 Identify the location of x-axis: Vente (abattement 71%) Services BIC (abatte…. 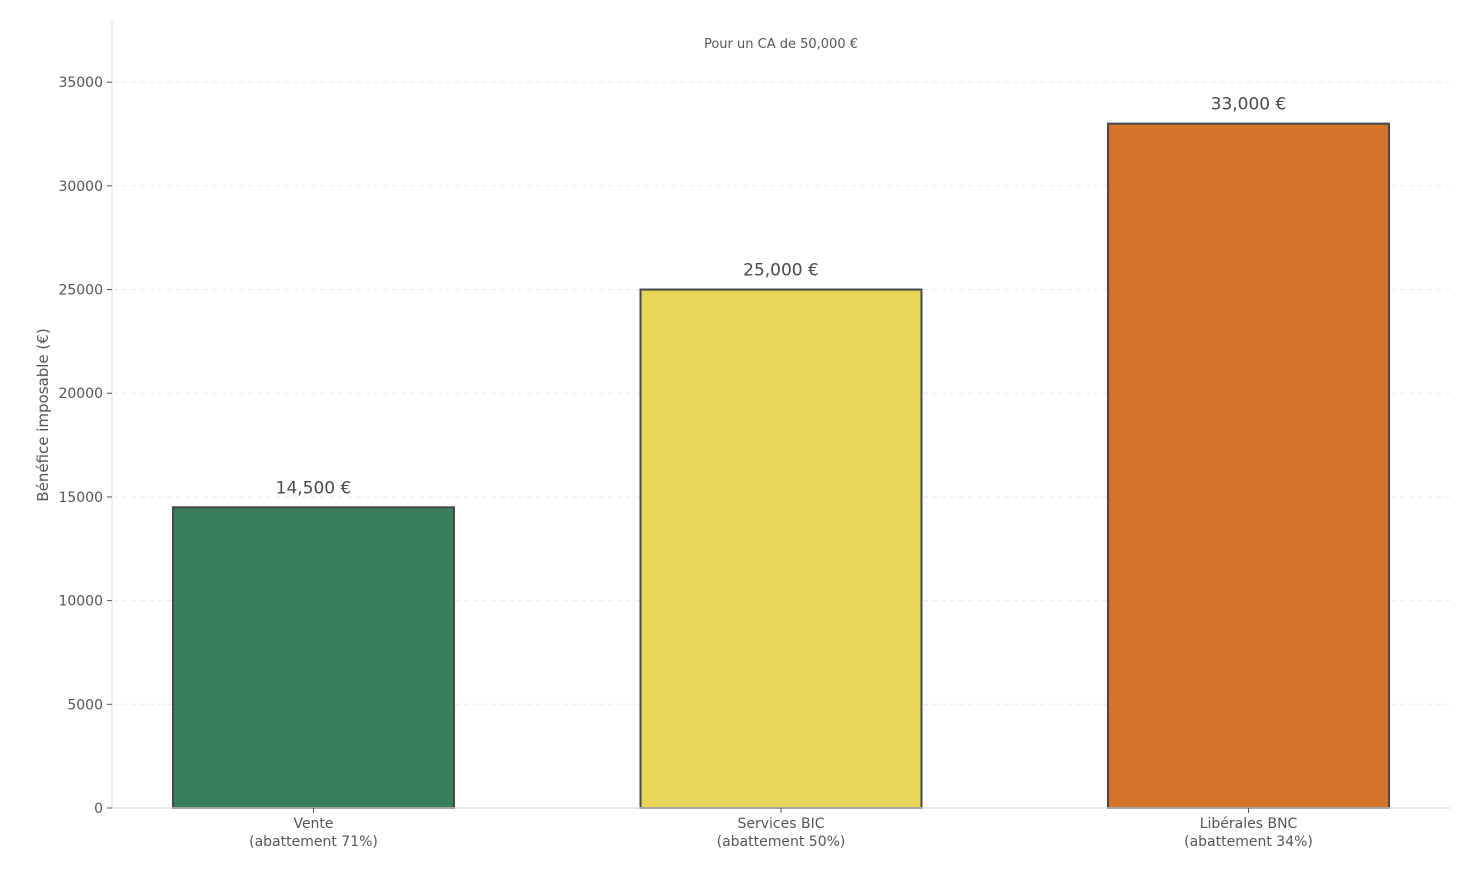
(781, 828).